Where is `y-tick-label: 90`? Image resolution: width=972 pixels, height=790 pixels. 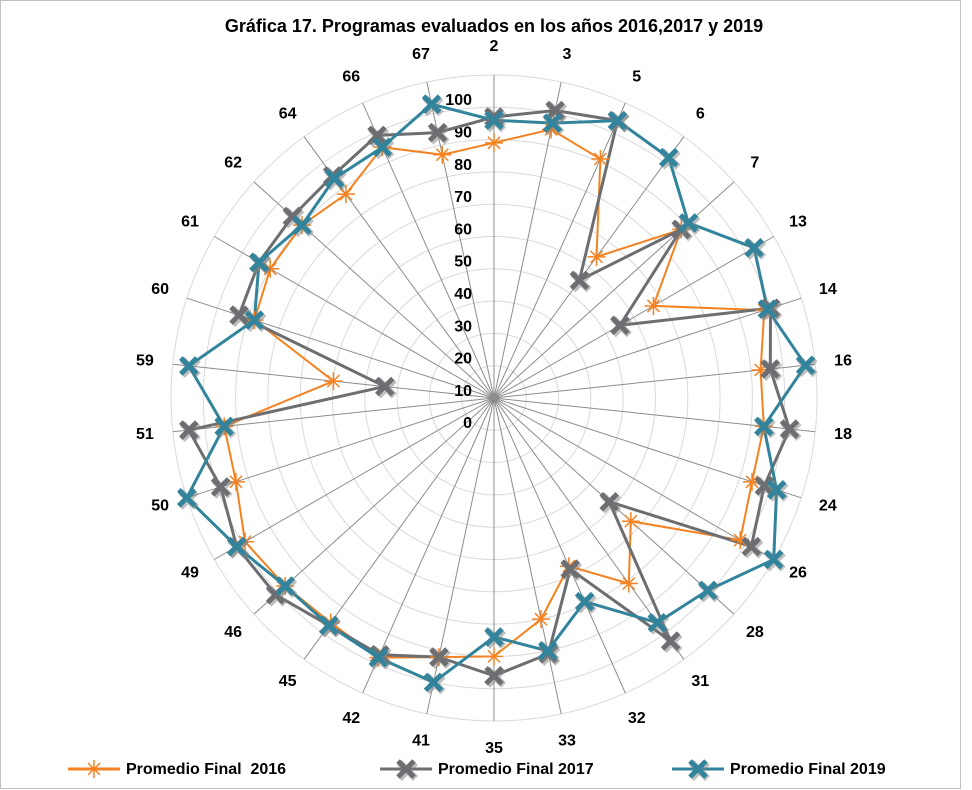
y-tick-label: 90 is located at coordinates (463, 133).